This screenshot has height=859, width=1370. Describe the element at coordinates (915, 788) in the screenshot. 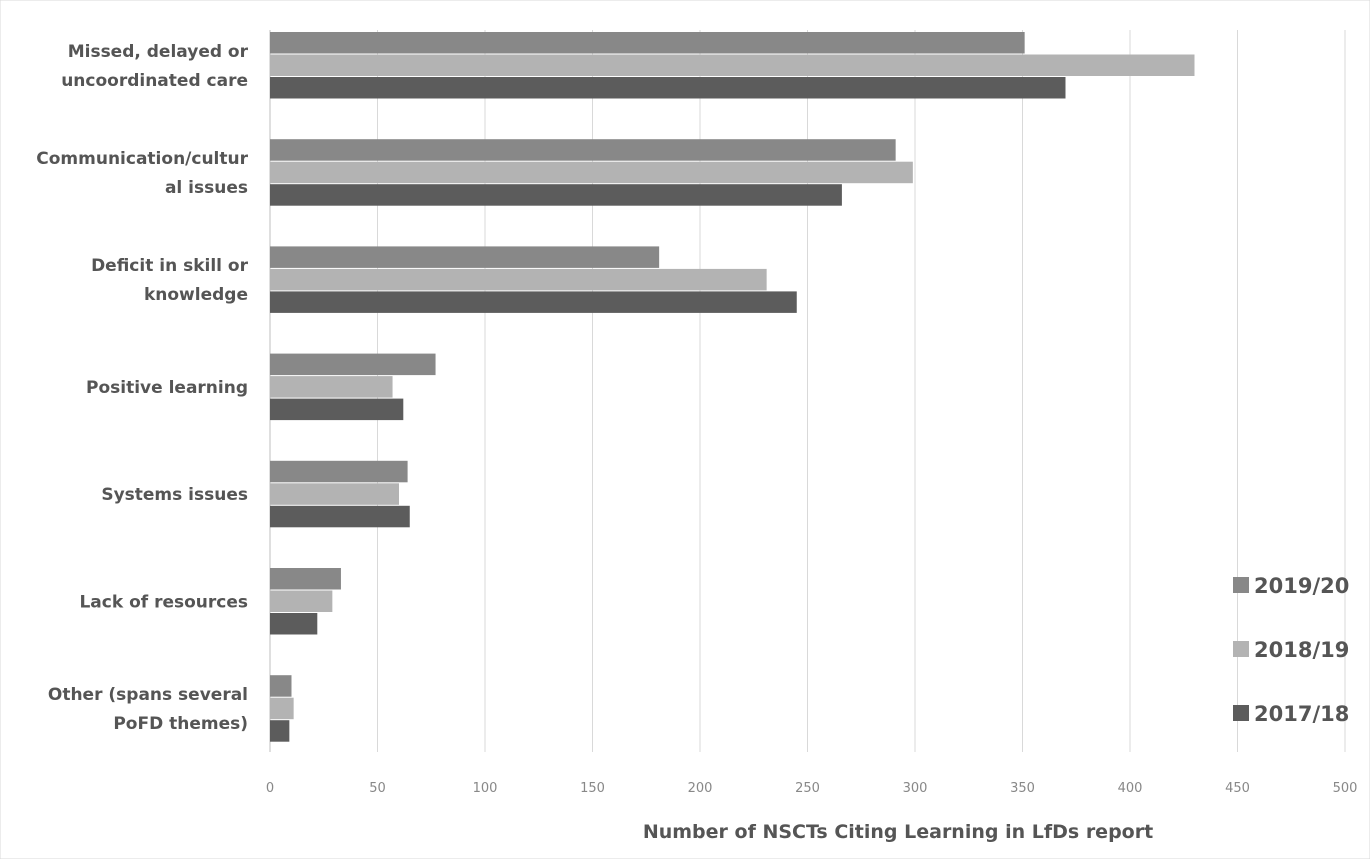

I see `x-tick-label-300: 300` at that location.